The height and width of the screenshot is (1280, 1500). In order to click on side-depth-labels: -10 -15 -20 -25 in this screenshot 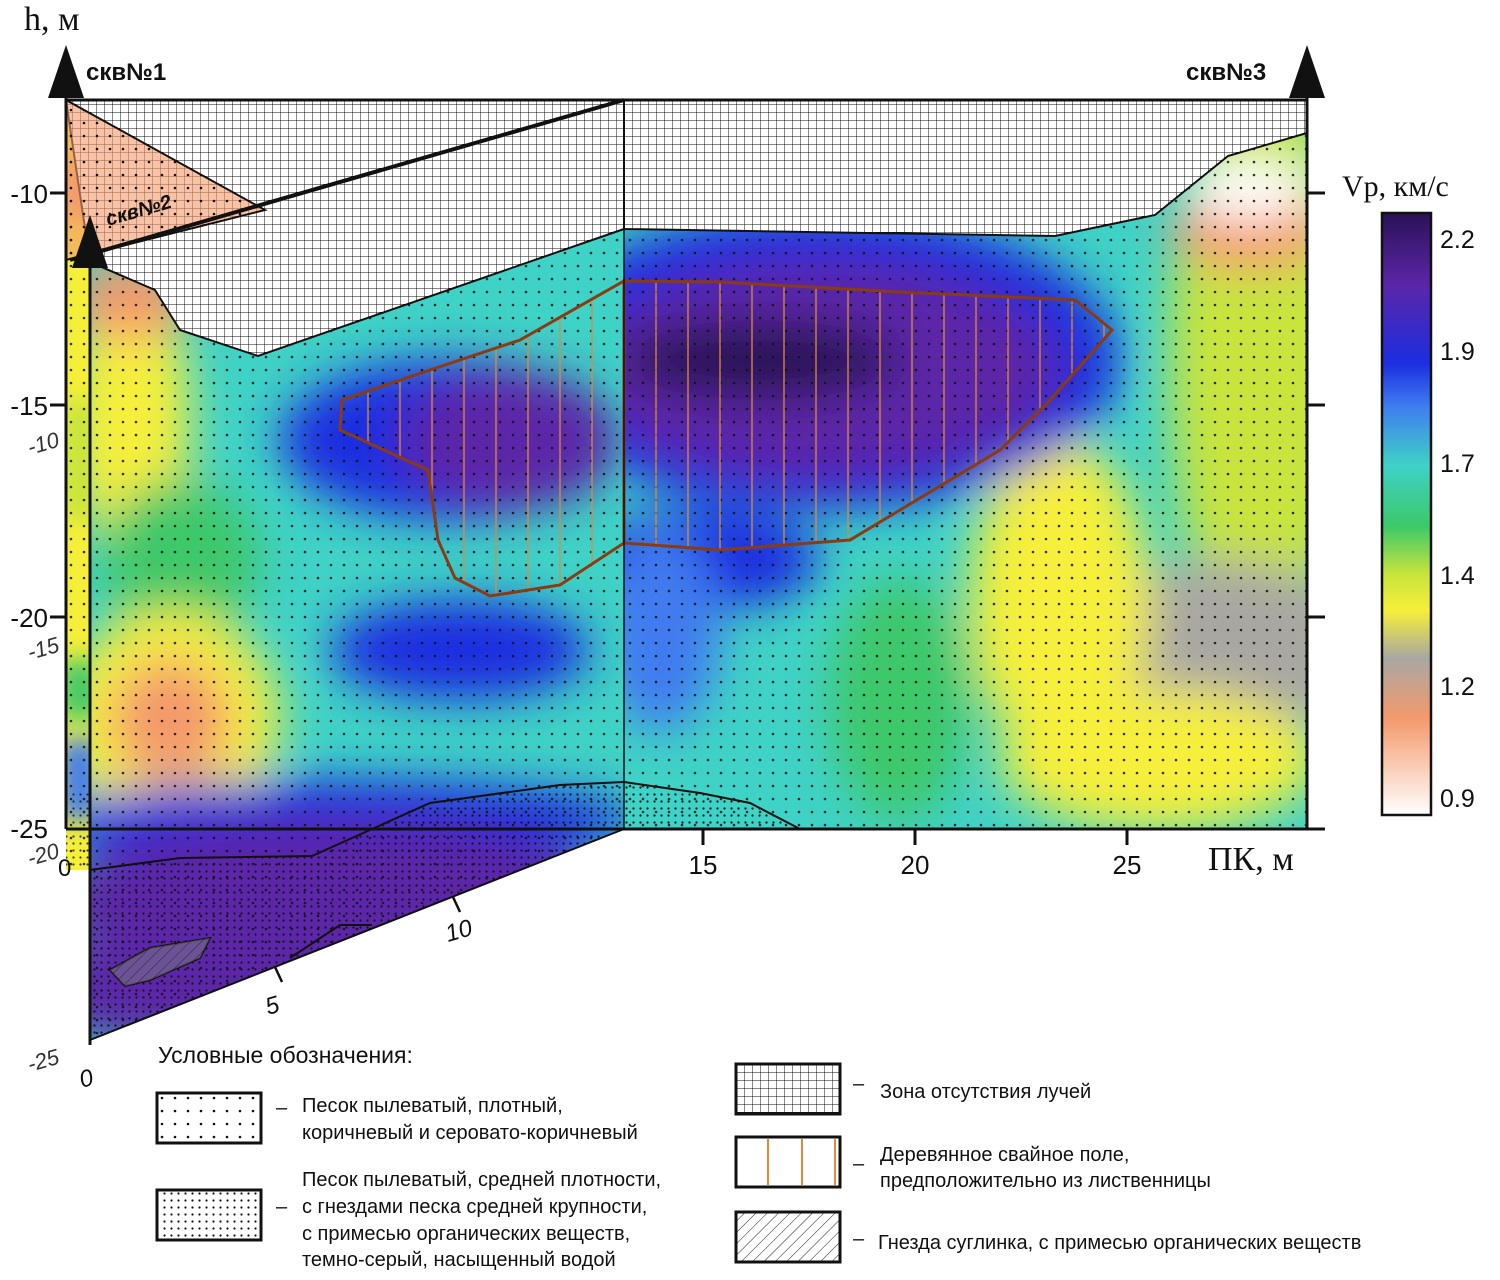, I will do `click(43, 752)`.